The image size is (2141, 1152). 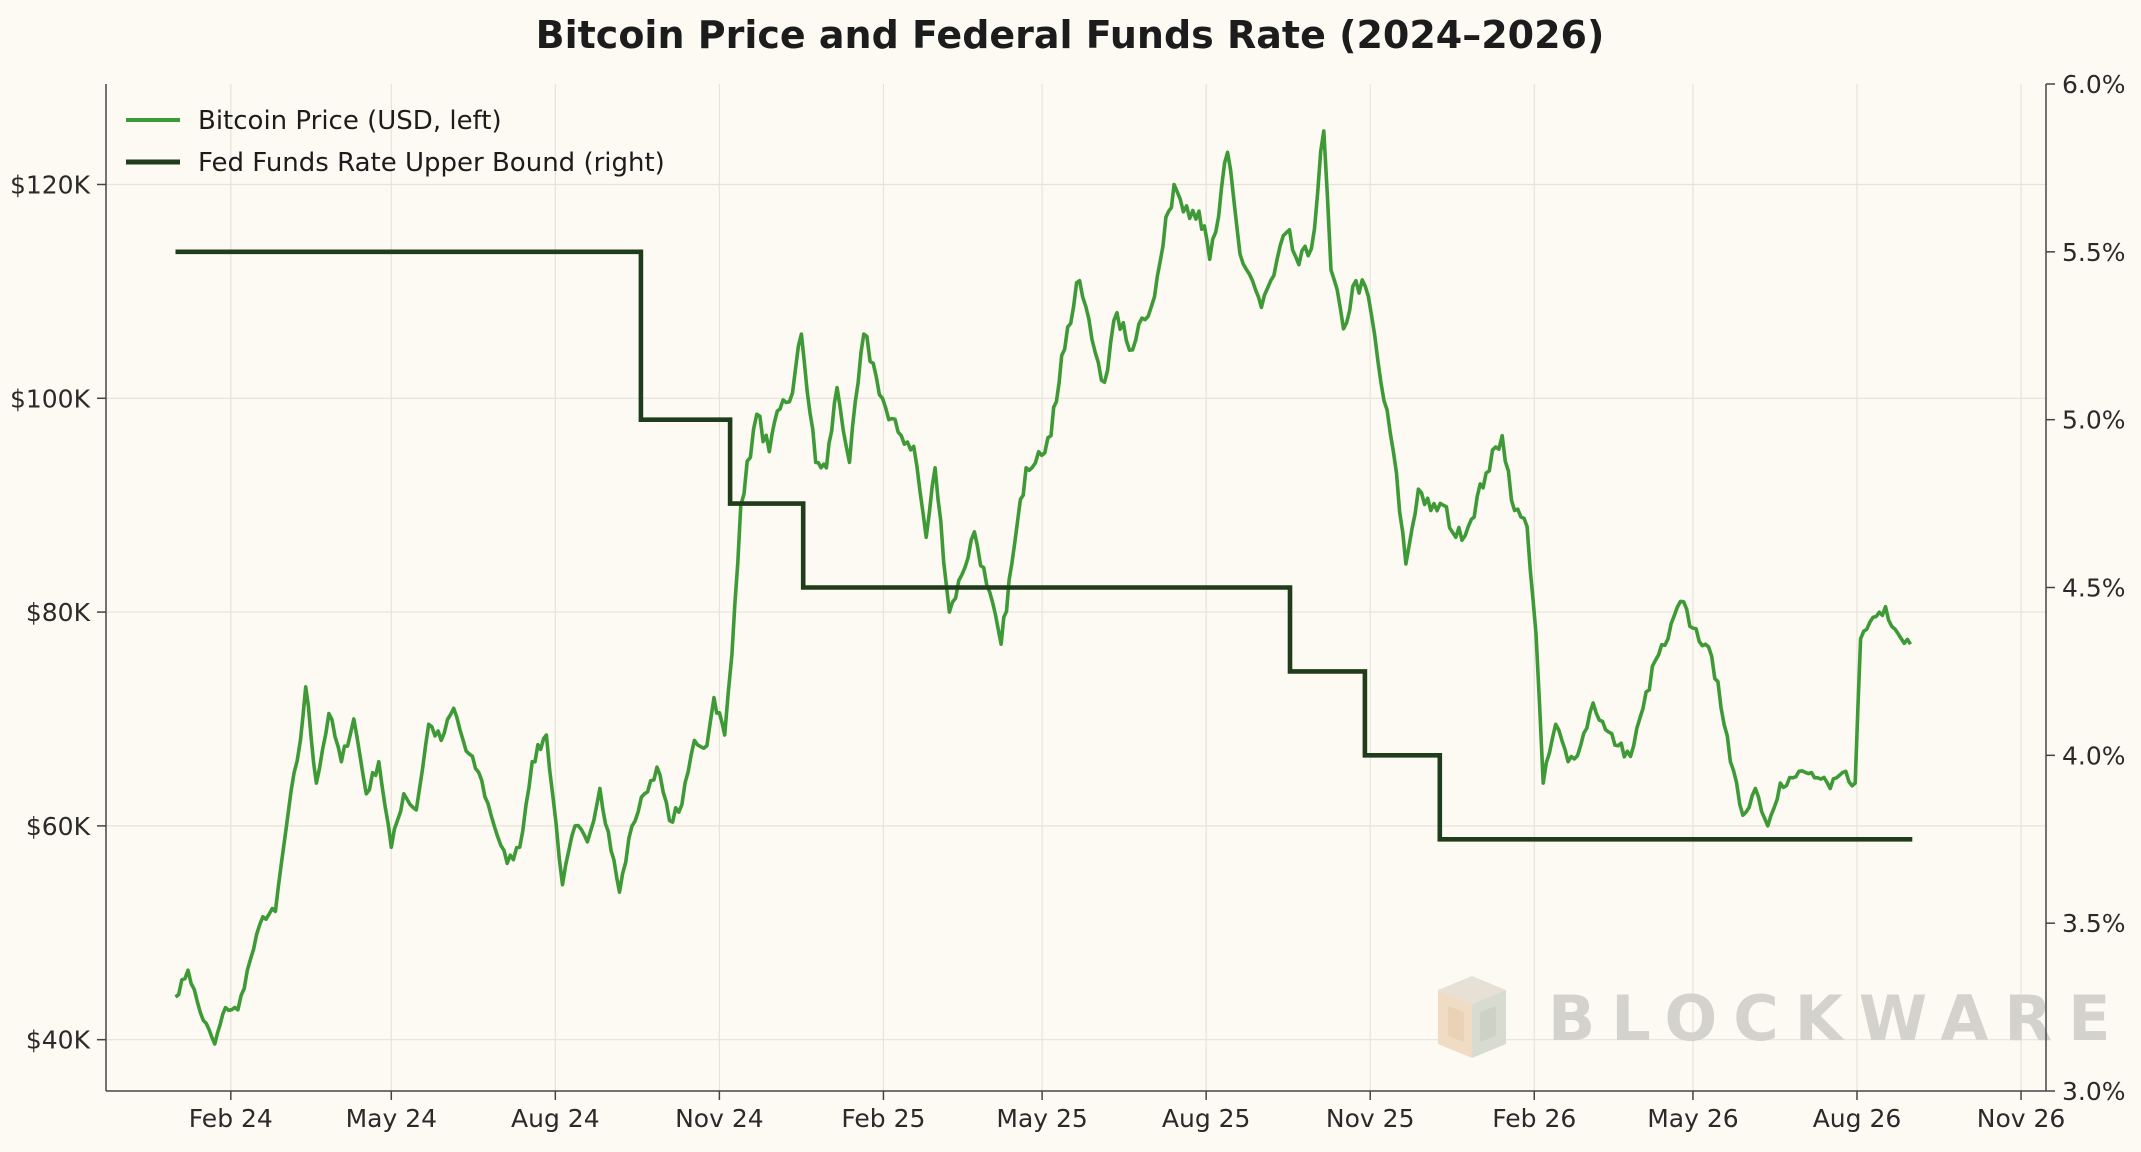 What do you see at coordinates (2094, 420) in the screenshot?
I see `right-tick-label: 5.0%` at bounding box center [2094, 420].